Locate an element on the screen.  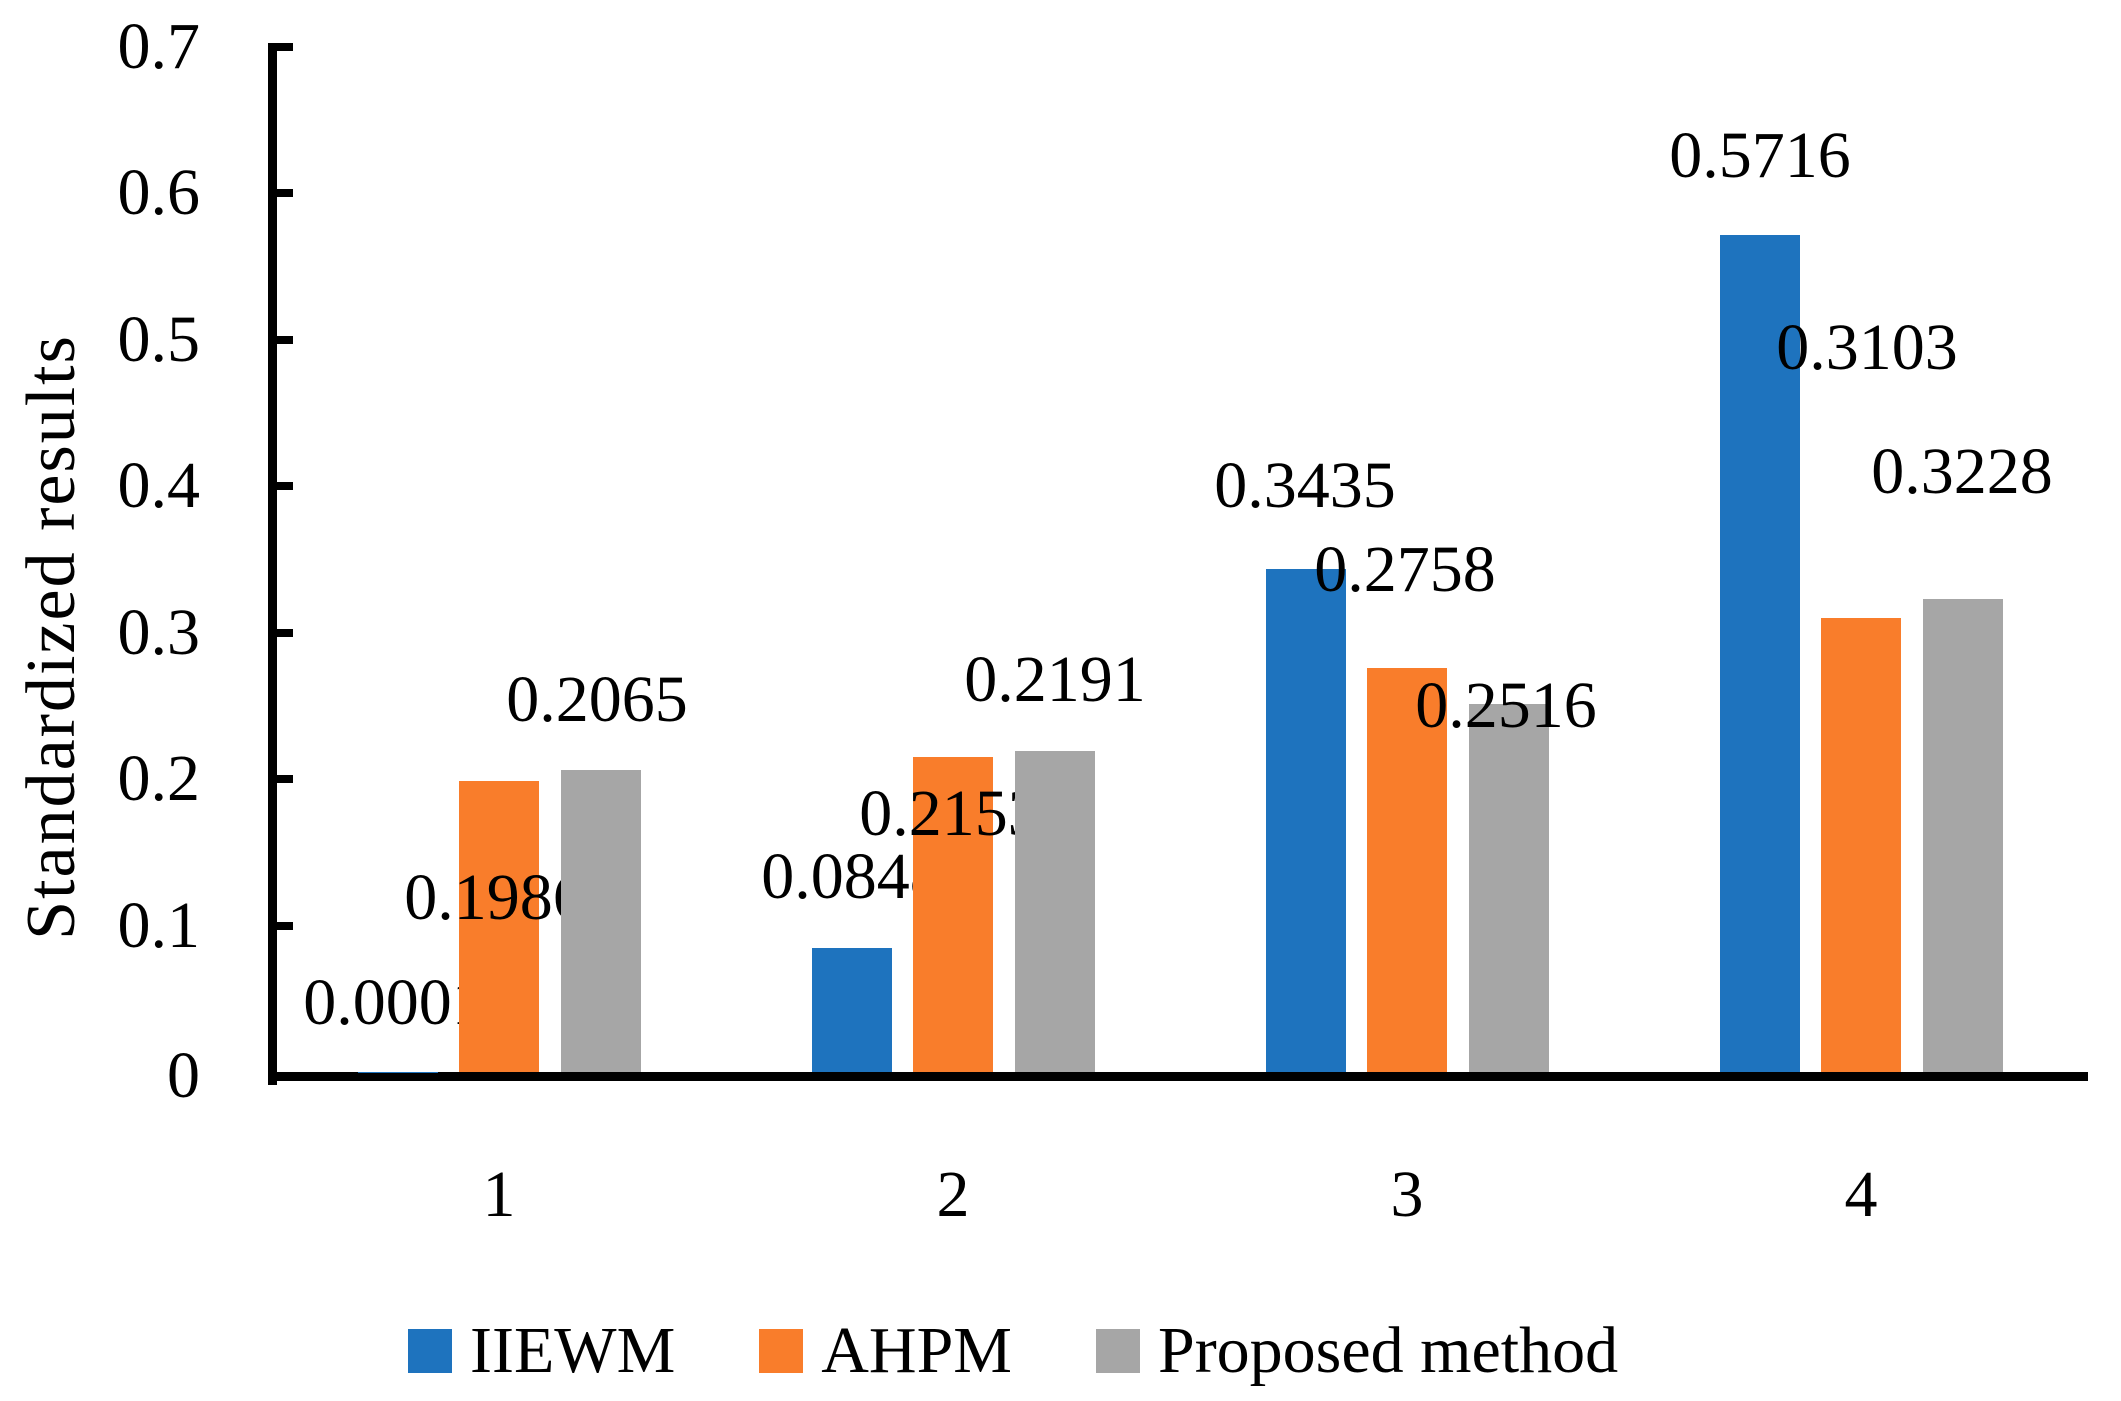
y-tick-label: 0.5 is located at coordinates (159, 339).